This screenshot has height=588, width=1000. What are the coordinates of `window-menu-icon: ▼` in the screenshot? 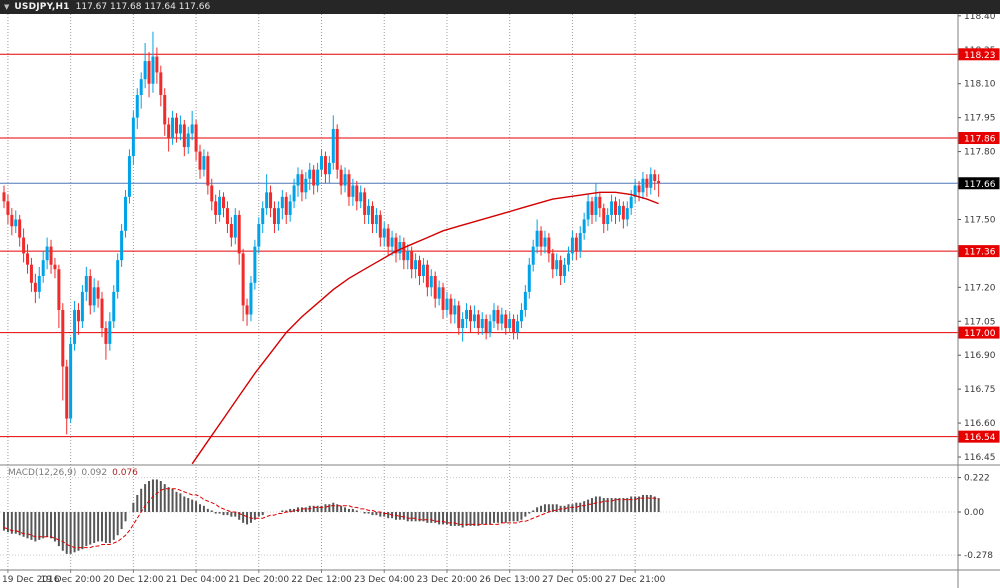 It's located at (7, 7).